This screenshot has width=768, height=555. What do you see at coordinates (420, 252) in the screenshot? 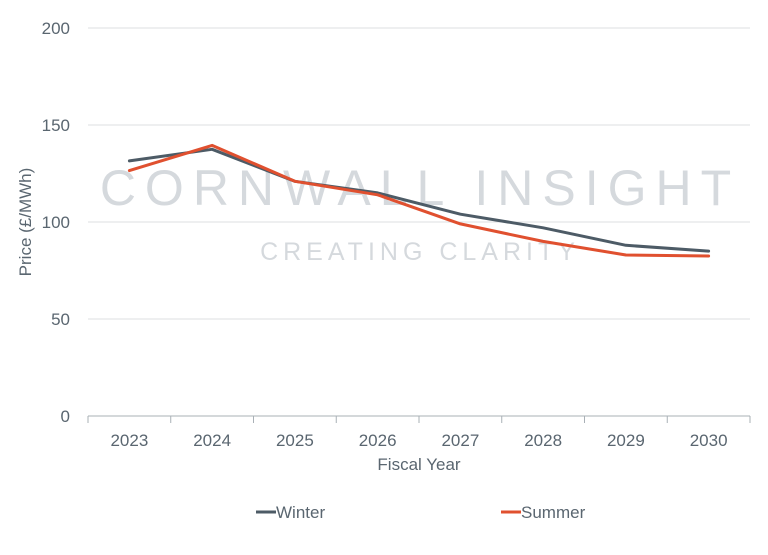
I see `watermark-subtitle: CREATING CLARITY` at bounding box center [420, 252].